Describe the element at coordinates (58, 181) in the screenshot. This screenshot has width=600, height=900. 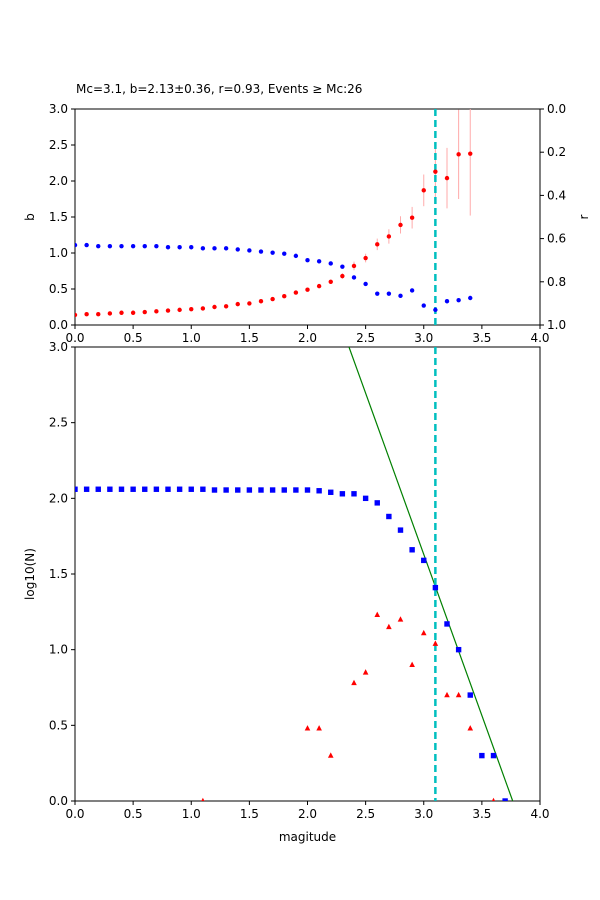
I see `top-ytick-label: 2.0` at that location.